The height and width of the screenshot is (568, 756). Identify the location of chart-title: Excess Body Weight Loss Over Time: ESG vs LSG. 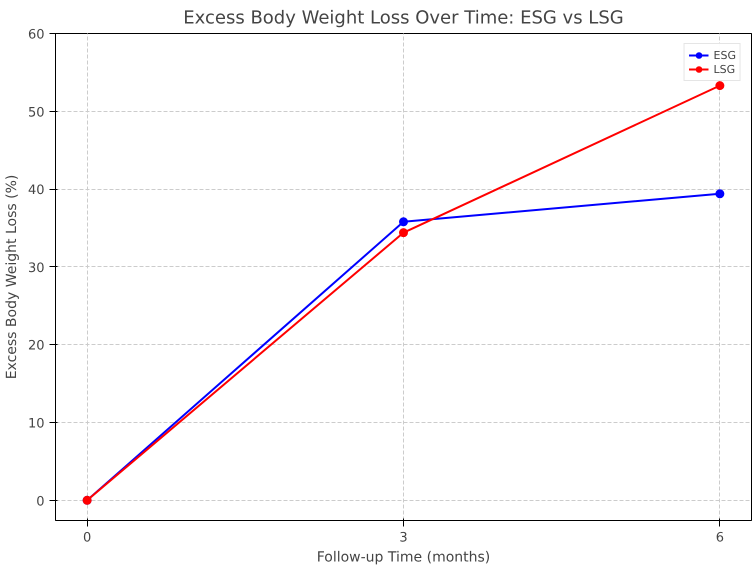
(403, 18).